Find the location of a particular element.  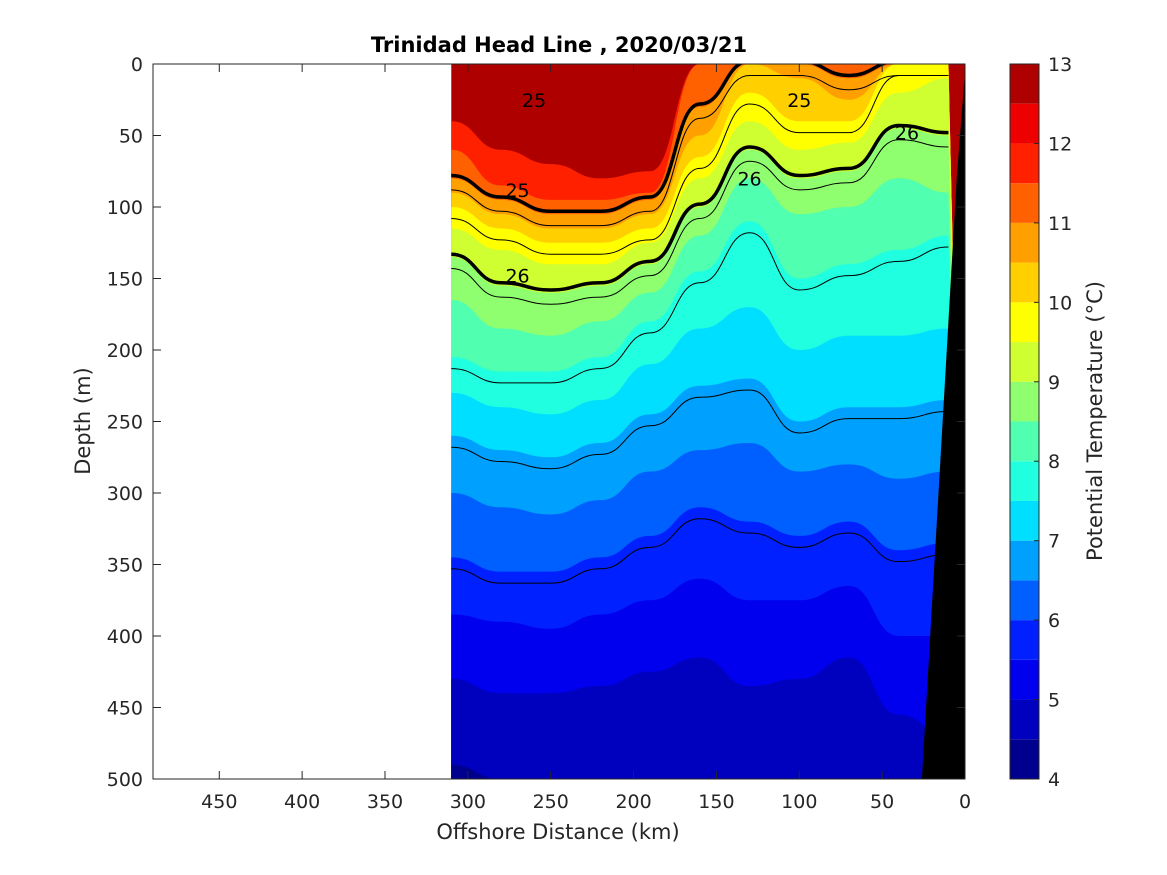

y-tick-label: 50 is located at coordinates (131, 137).